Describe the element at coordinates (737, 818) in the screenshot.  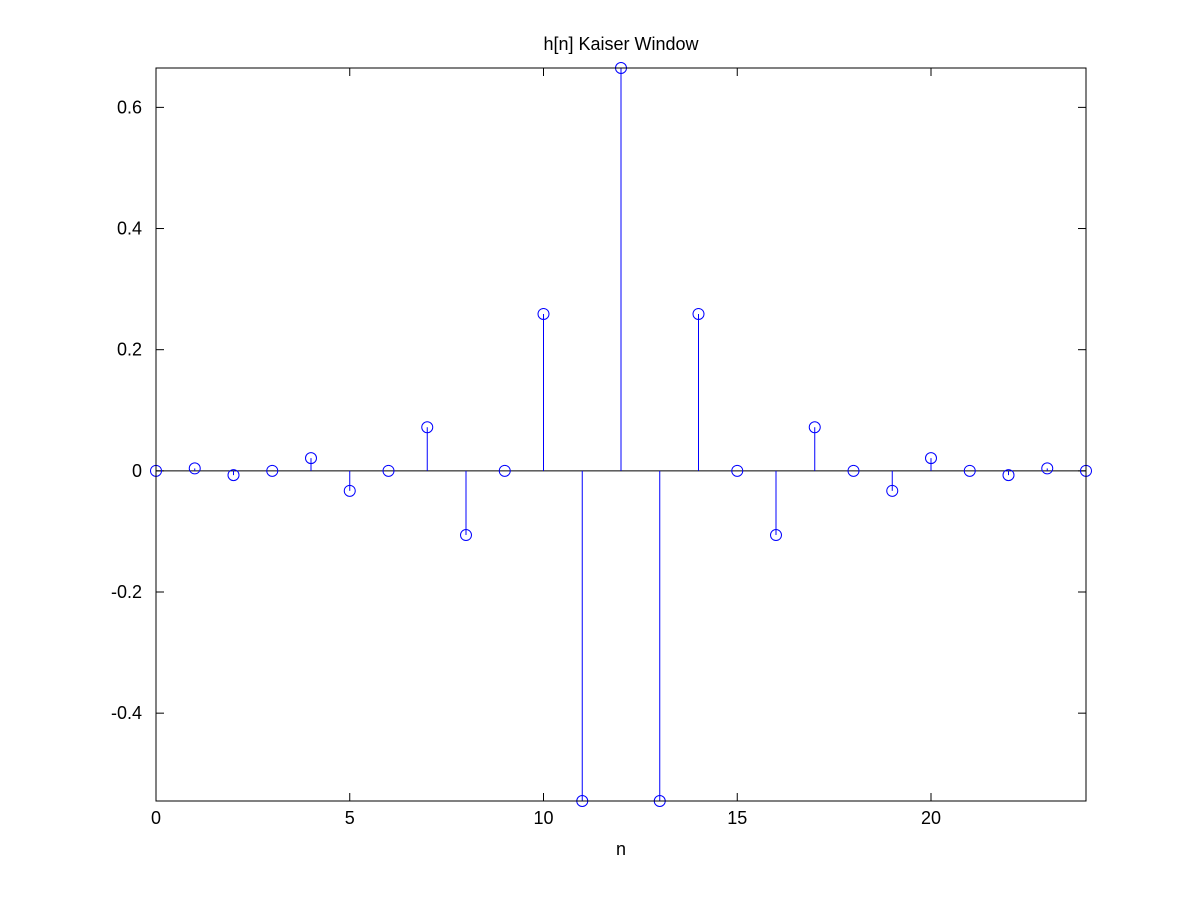
I see `x-tick-label: 15` at that location.